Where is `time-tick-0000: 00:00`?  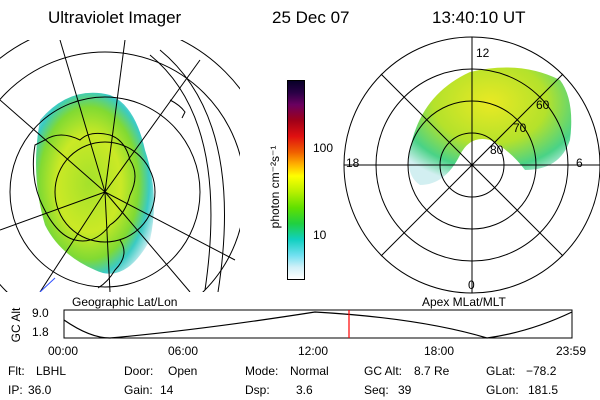
time-tick-0000: 00:00 is located at coordinates (63, 351).